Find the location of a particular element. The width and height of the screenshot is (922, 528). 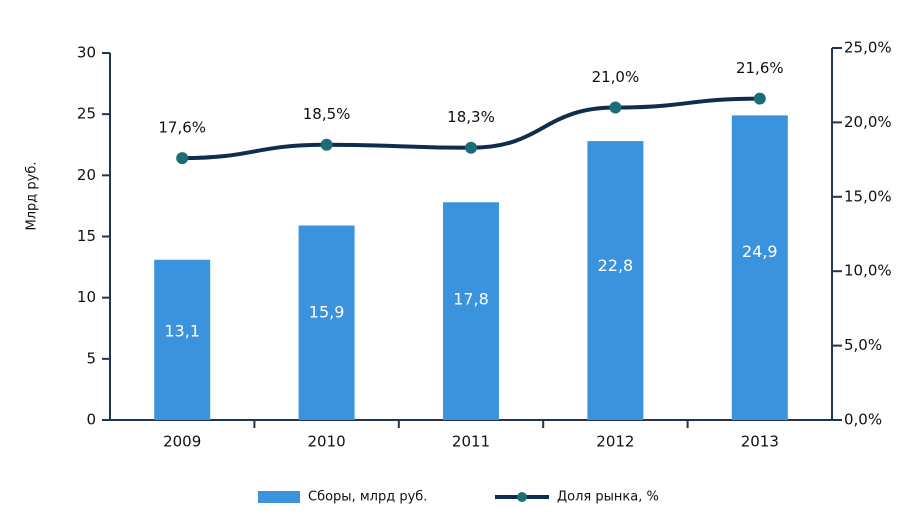

line-value-label: 18,3% is located at coordinates (471, 117).